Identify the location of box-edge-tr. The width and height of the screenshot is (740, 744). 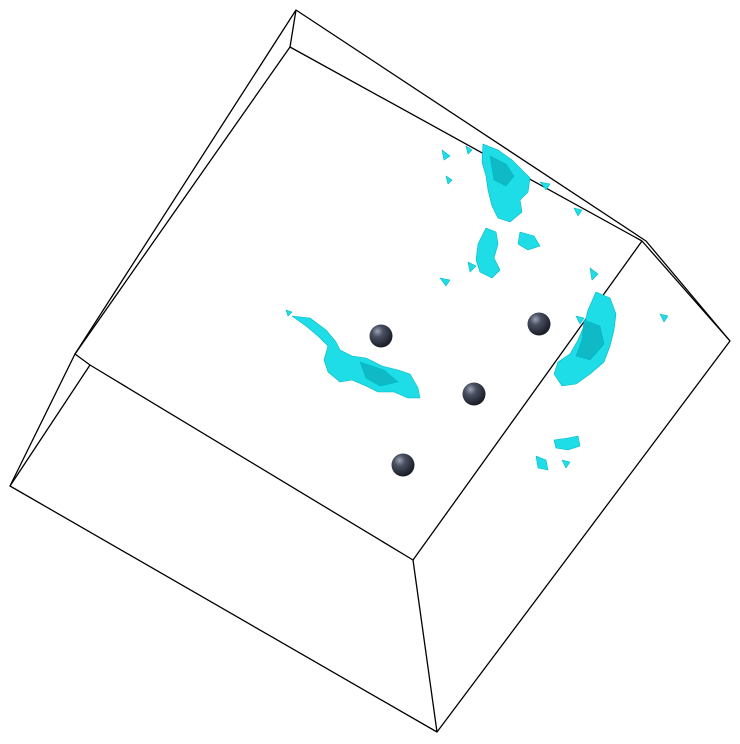
(686, 291).